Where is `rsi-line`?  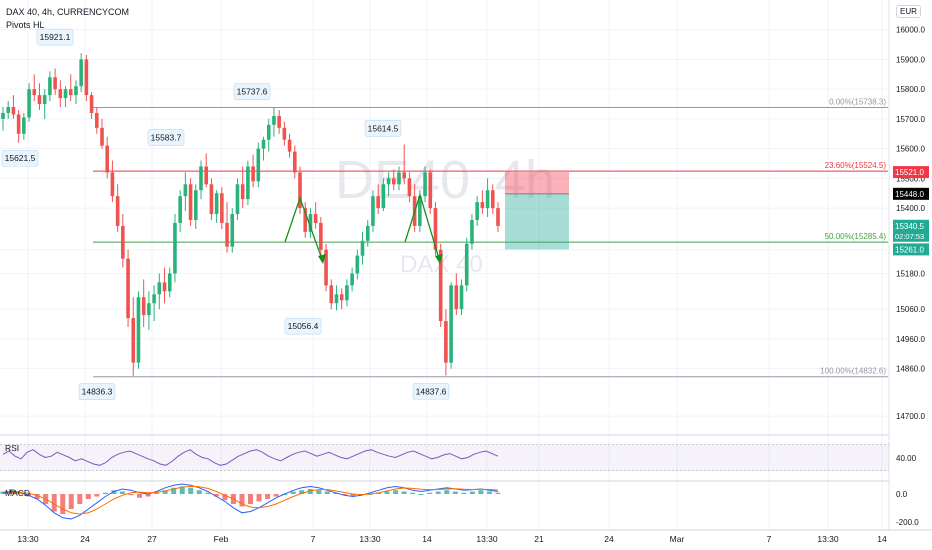 rsi-line is located at coordinates (250, 457).